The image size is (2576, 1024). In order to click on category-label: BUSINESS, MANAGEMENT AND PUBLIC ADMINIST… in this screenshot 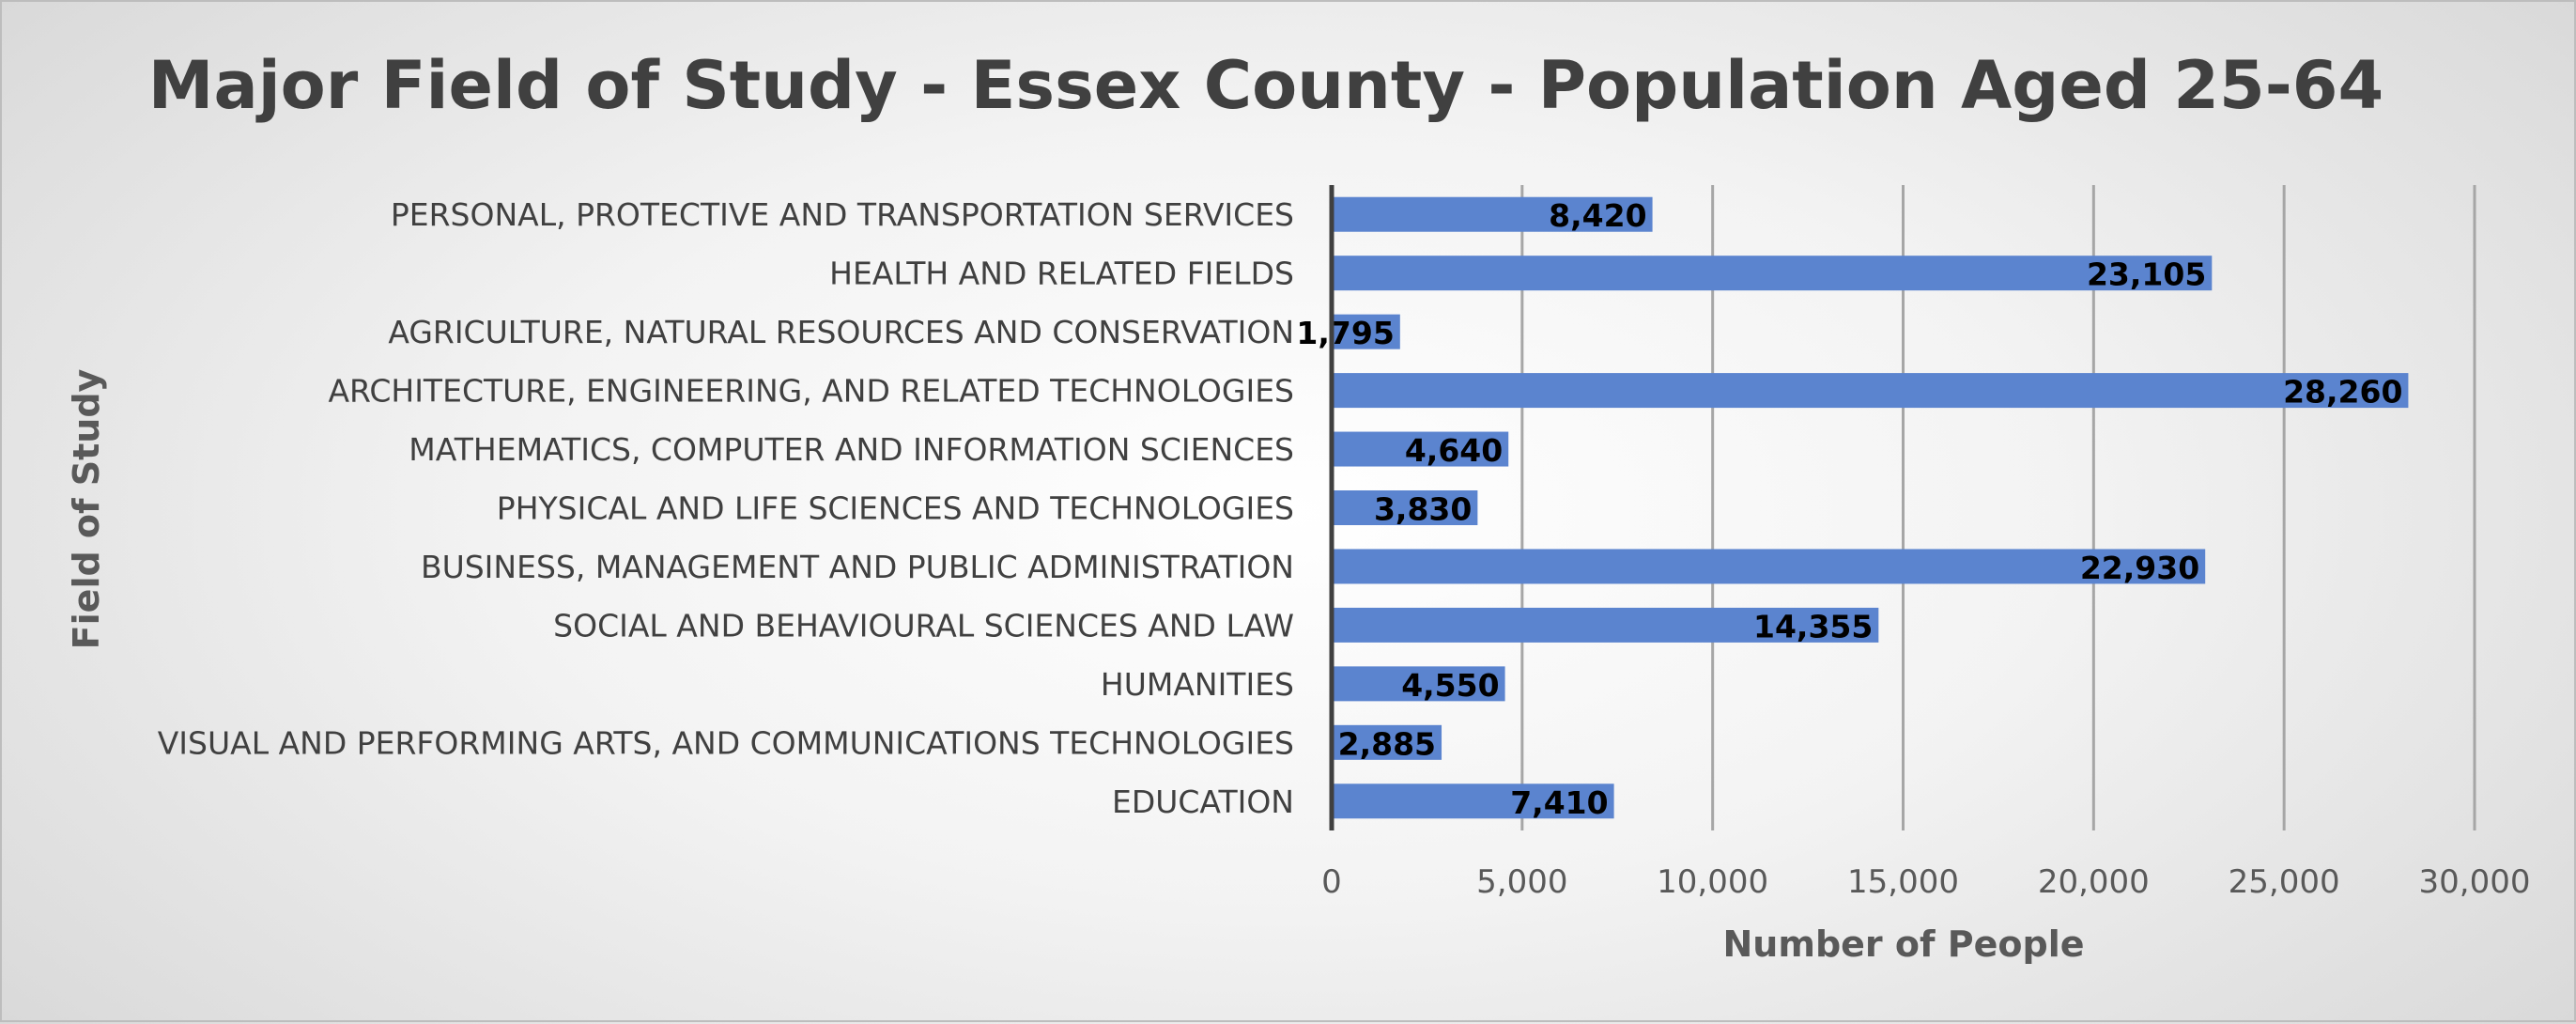, I will do `click(857, 567)`.